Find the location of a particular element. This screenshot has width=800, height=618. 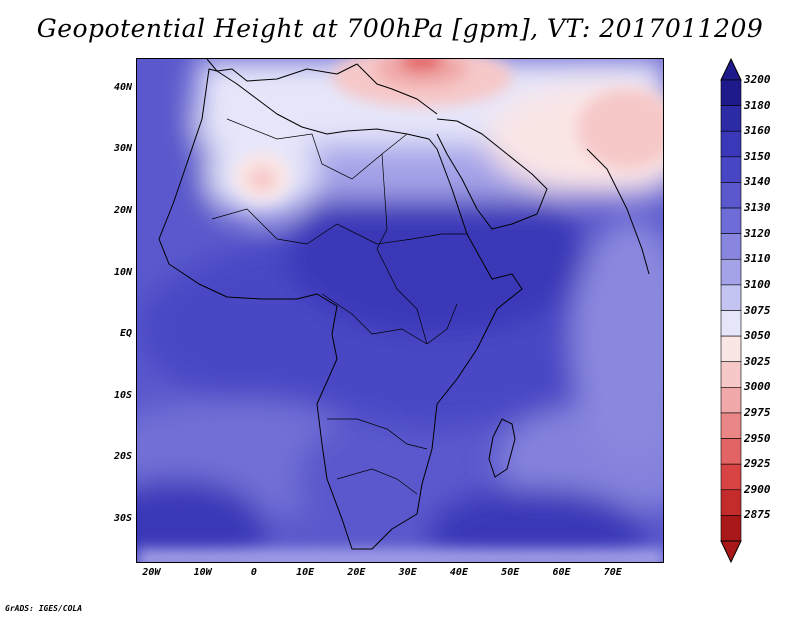

longitude-tick-label: 20E is located at coordinates (356, 572).